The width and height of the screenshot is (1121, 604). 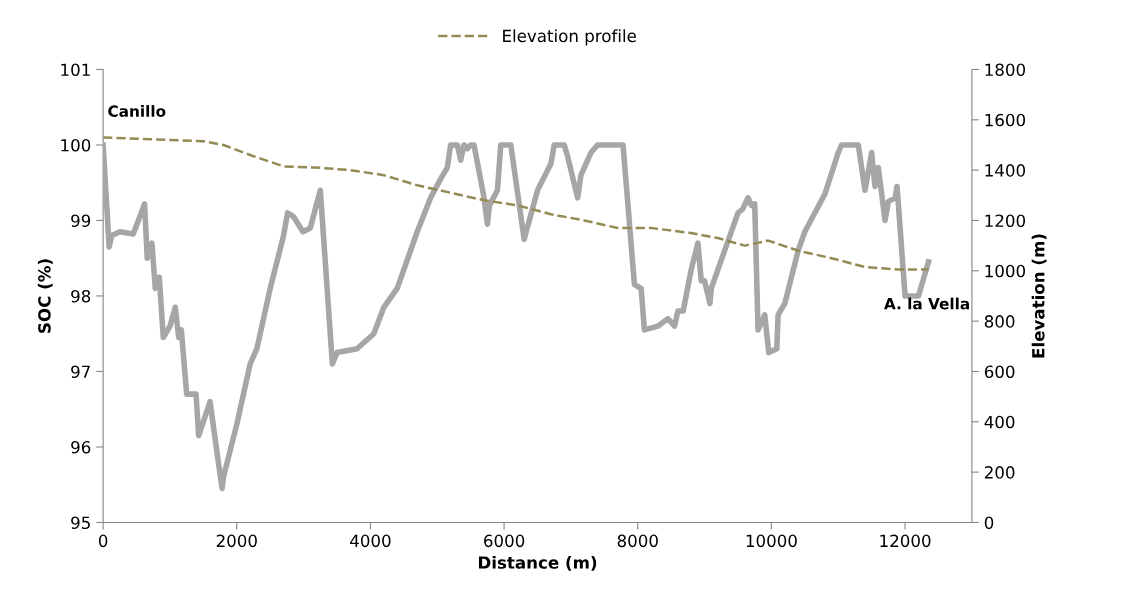 I want to click on y-tick-label: 98, so click(x=81, y=296).